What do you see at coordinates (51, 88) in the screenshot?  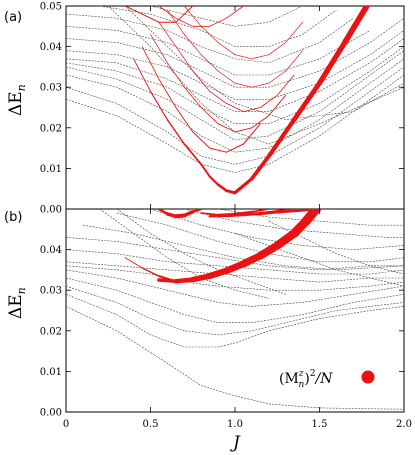 I see `panel-a-ytick-label: 0.03` at bounding box center [51, 88].